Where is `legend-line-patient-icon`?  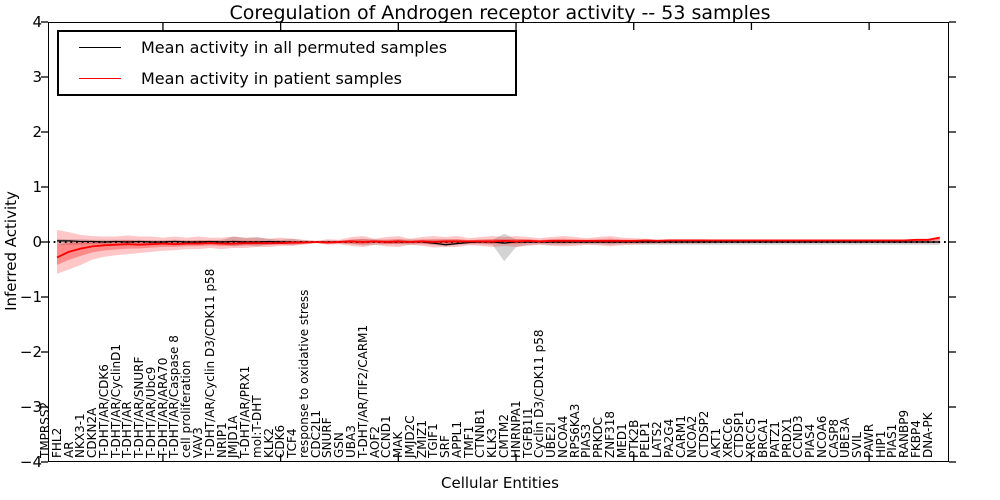
legend-line-patient-icon is located at coordinates (100, 78).